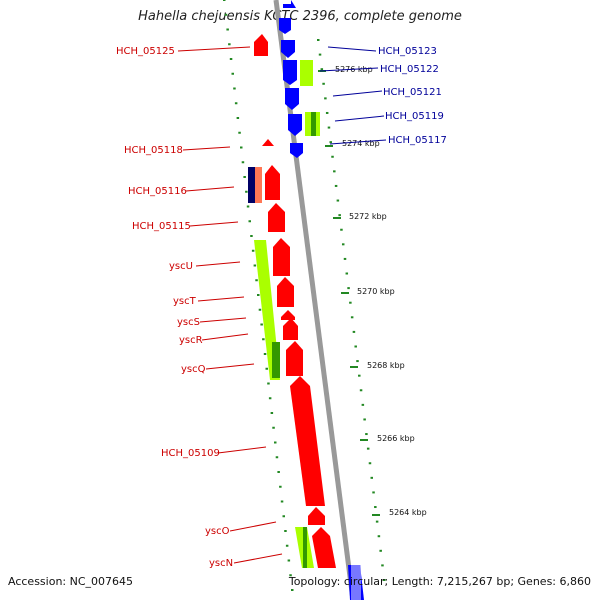 The height and width of the screenshot is (600, 600). Describe the element at coordinates (157, 191) in the screenshot. I see `label-HCH_05116: HCH_05116` at that location.